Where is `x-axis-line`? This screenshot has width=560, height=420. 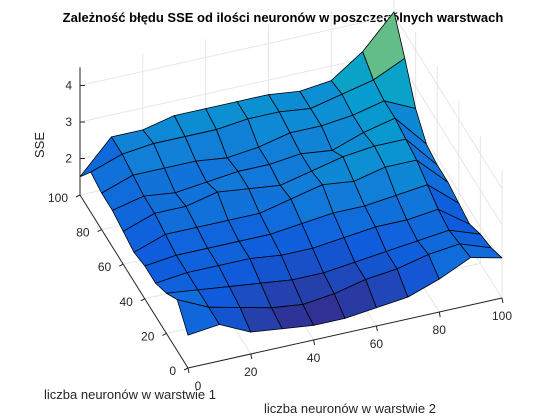
x-axis-line is located at coordinates (134, 281).